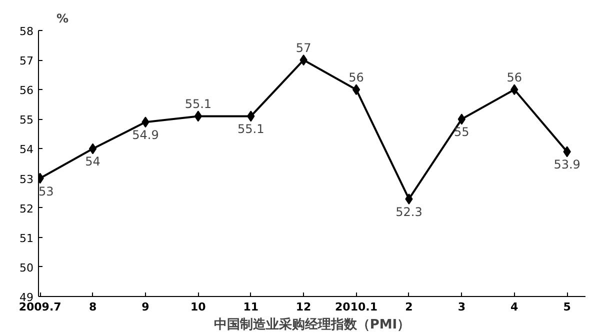 The image size is (600, 335). What do you see at coordinates (27, 91) in the screenshot?
I see `y-tick-label: 56` at bounding box center [27, 91].